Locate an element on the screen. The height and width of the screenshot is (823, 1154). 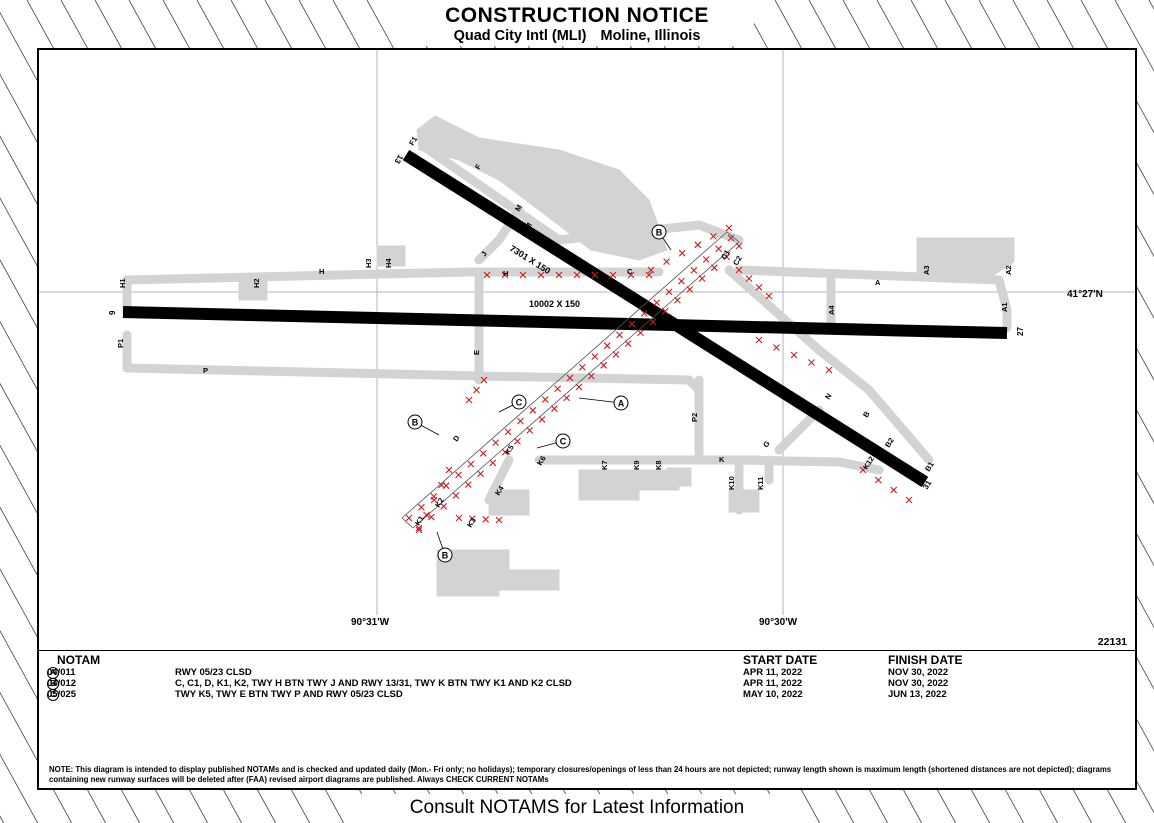
taxiway-label: G is located at coordinates (766, 444).